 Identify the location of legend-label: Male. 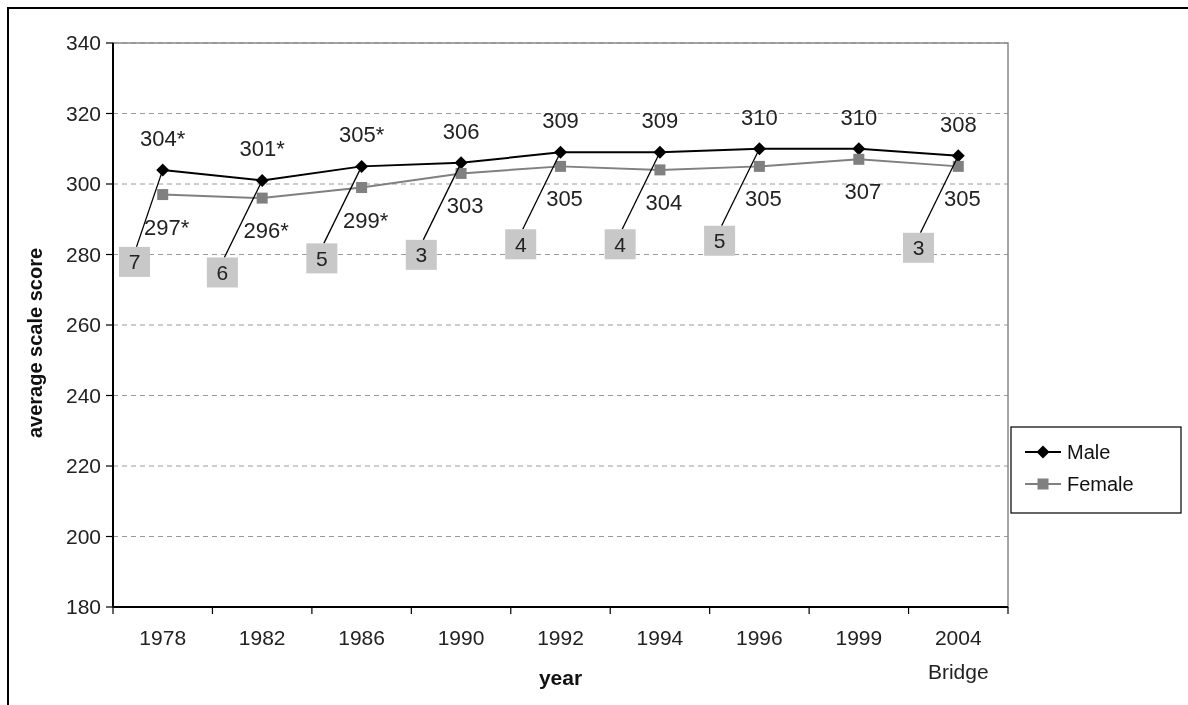
(1089, 452).